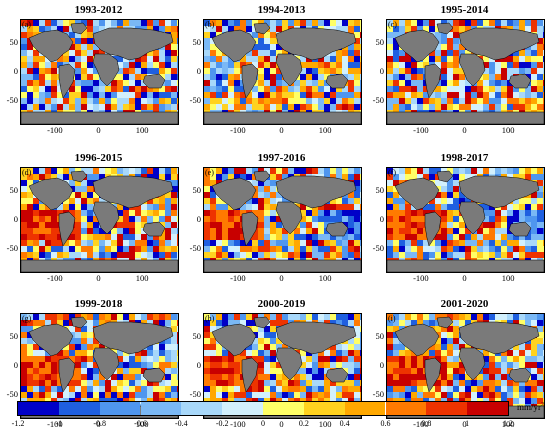  What do you see at coordinates (465, 220) in the screenshot?
I see `sea-level-trend-map` at bounding box center [465, 220].